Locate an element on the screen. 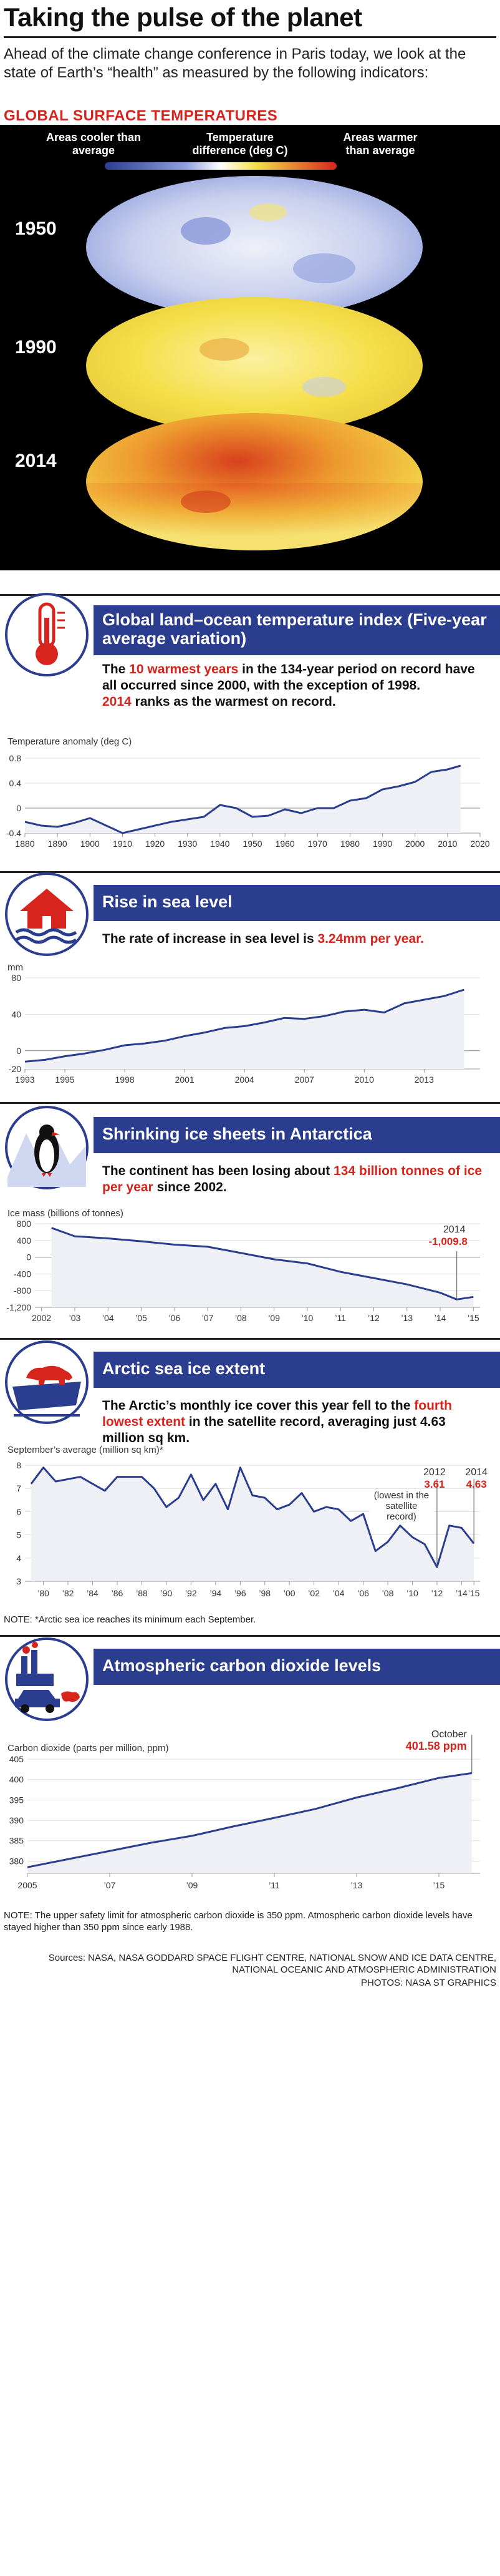 The height and width of the screenshot is (2576, 500). x-tick-label: ’00 is located at coordinates (290, 1593).